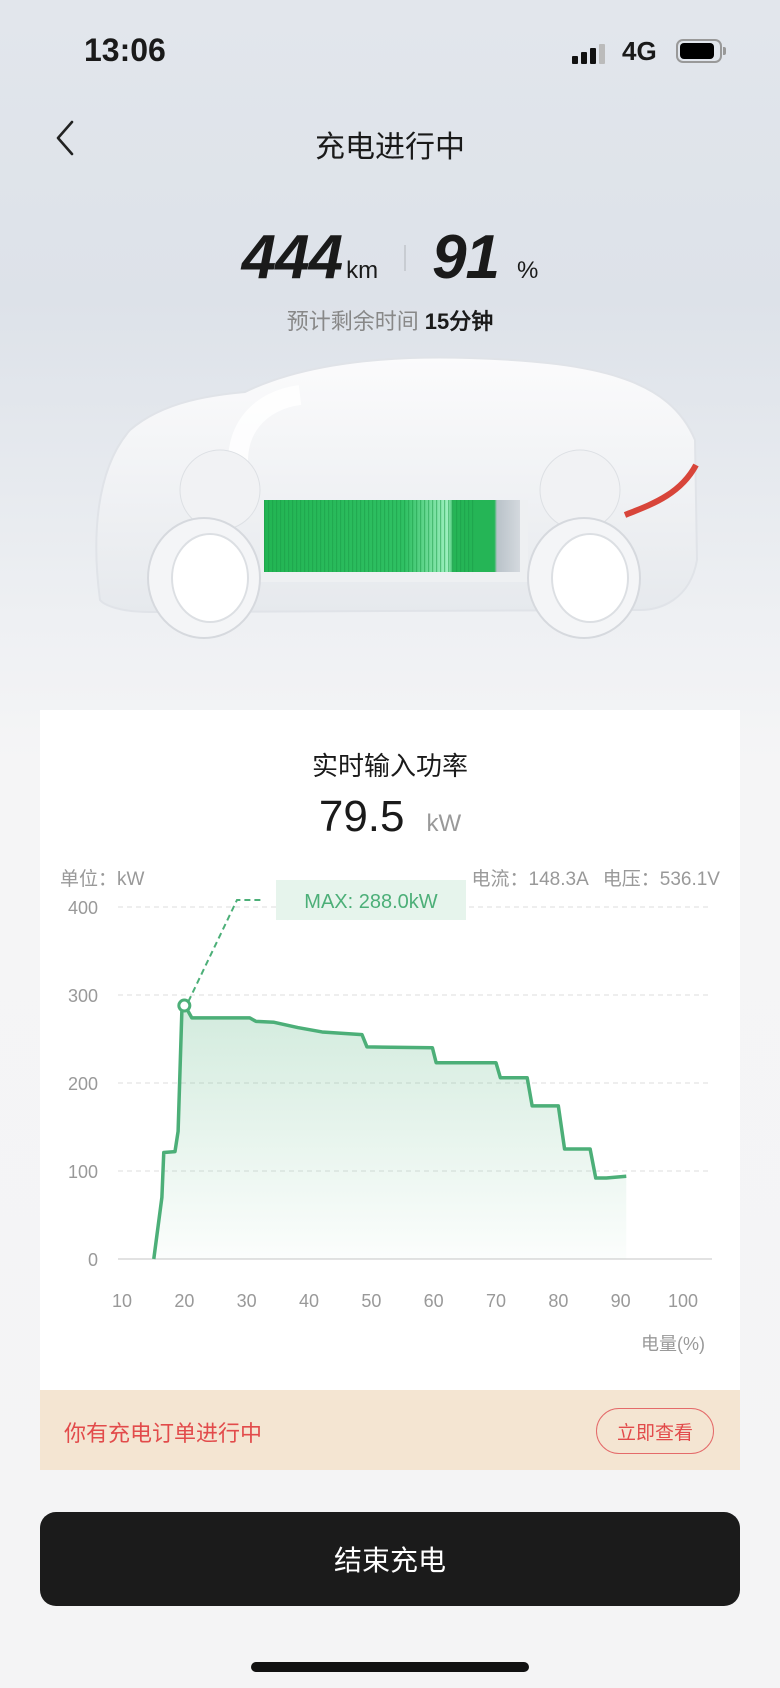 The height and width of the screenshot is (1688, 780). I want to click on chart-area, so click(390, 1132).